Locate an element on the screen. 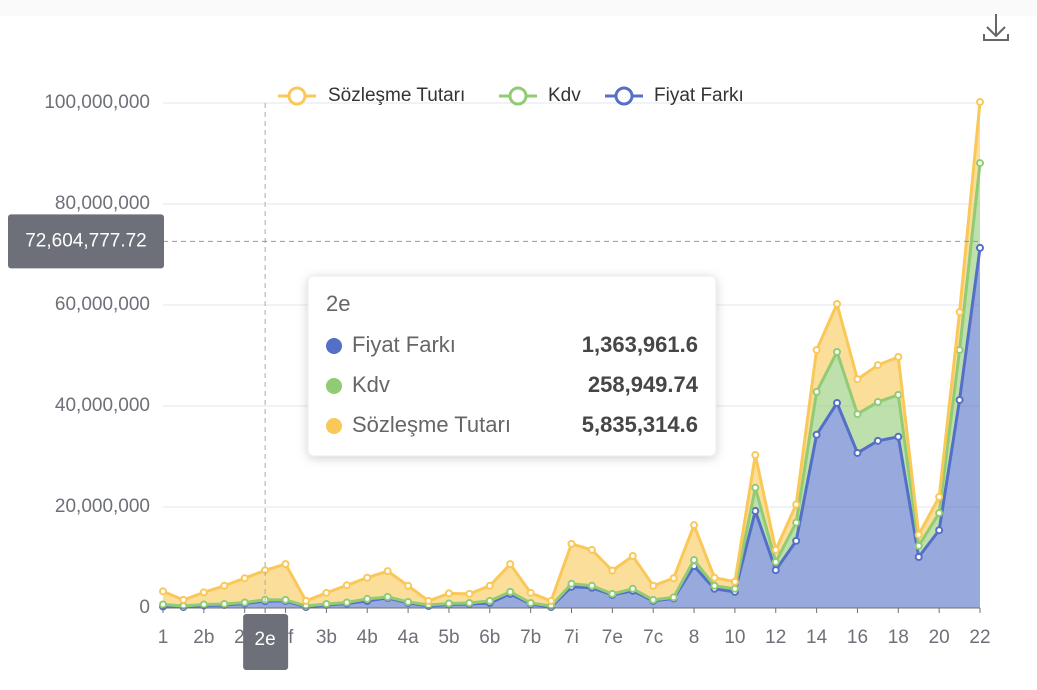 The image size is (1037, 690). y-tick-label: 0 is located at coordinates (144, 607).